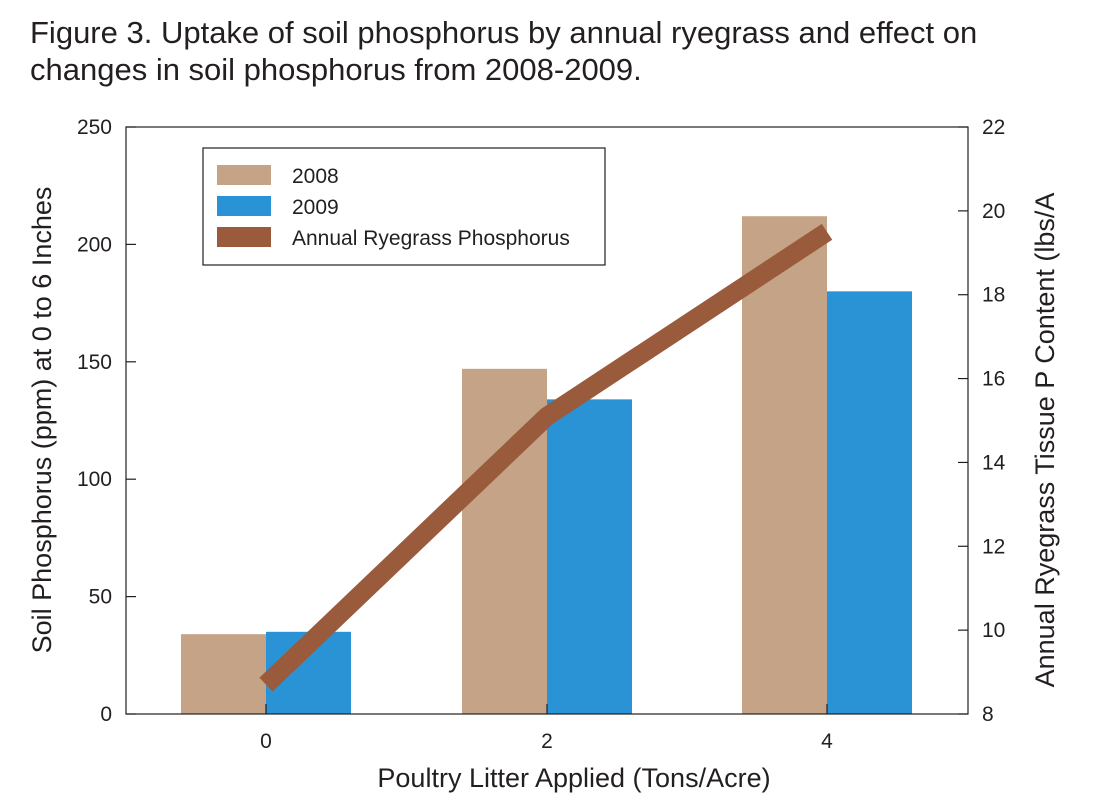  I want to click on x-tick-label-2: 2, so click(547, 741).